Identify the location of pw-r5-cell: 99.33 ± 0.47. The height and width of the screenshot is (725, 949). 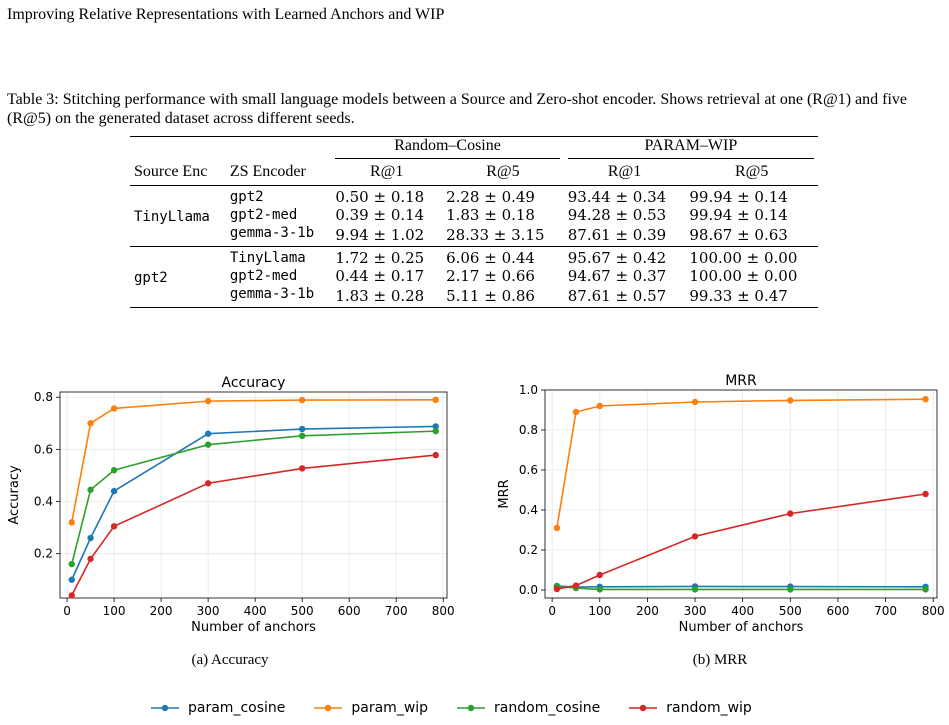
(738, 296).